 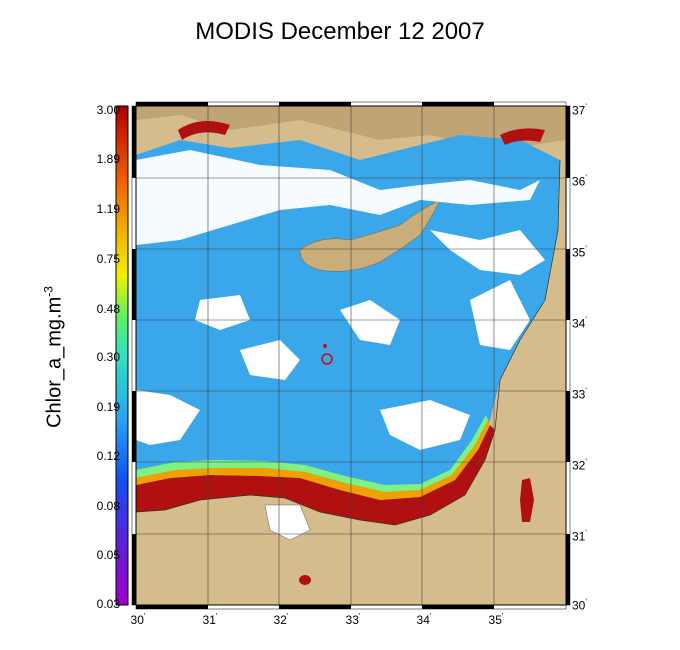 What do you see at coordinates (340, 31) in the screenshot?
I see `map-title: MODIS December 12 2007` at bounding box center [340, 31].